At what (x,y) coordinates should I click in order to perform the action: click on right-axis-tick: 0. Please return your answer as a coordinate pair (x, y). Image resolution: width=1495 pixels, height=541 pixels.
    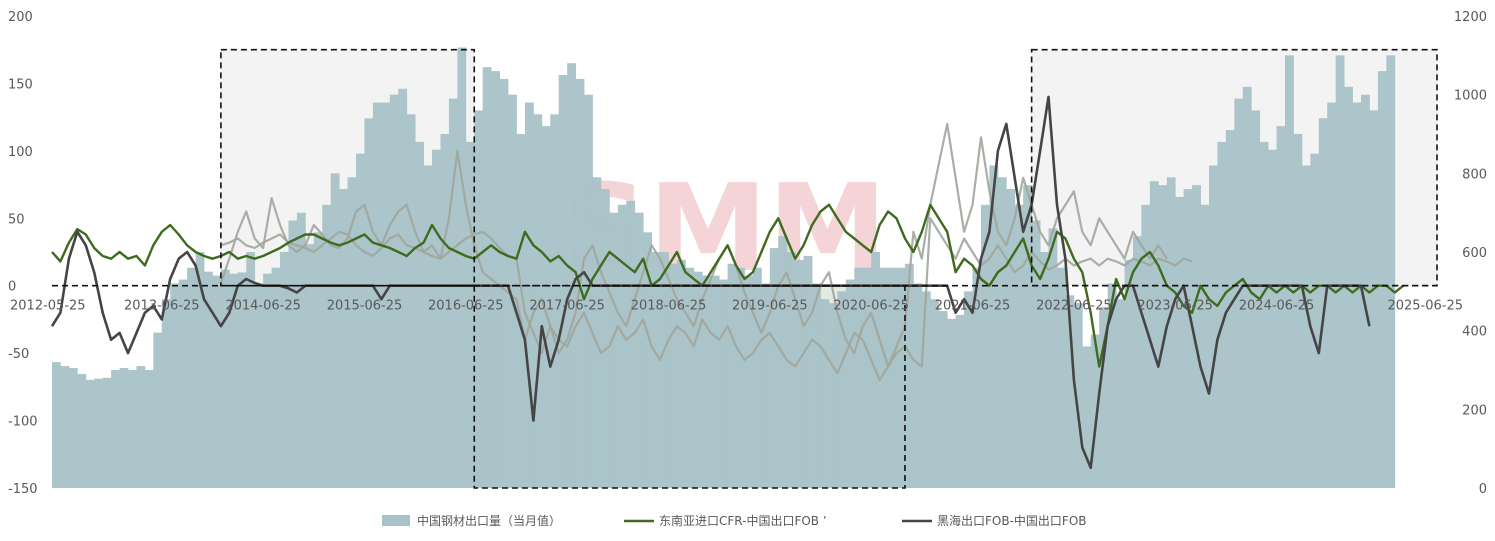
    Looking at the image, I should click on (1483, 489).